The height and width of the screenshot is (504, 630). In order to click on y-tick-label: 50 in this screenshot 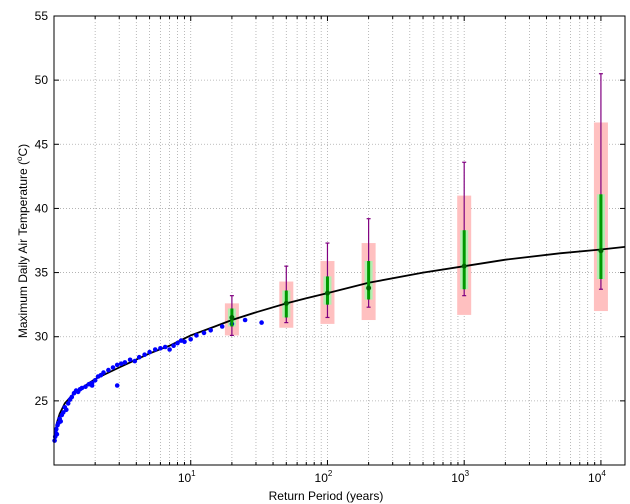, I will do `click(42, 80)`.